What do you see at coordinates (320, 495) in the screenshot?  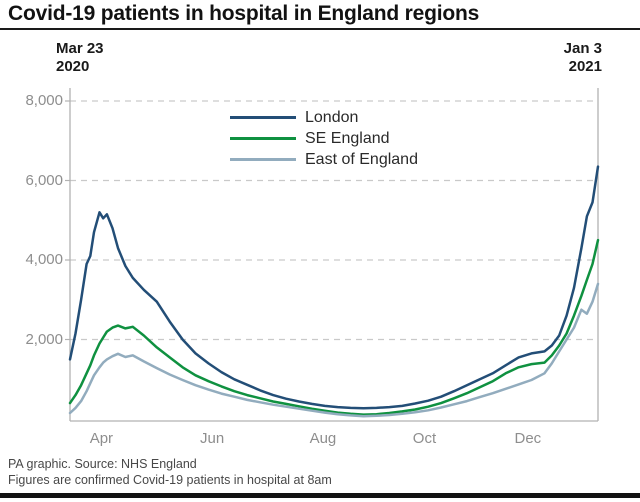 I see `bottom-bar` at bounding box center [320, 495].